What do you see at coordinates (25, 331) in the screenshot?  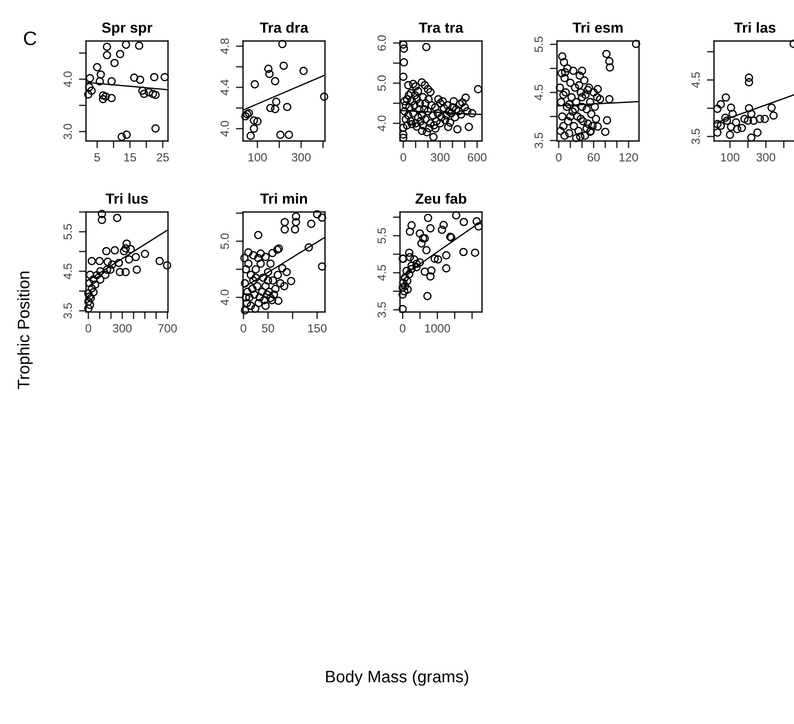 I see `text: Trophic Position` at bounding box center [25, 331].